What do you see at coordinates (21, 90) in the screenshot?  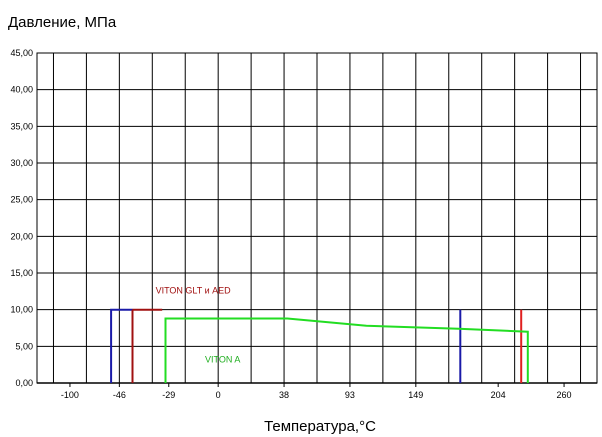 I see `y-tick-label: 40,00` at bounding box center [21, 90].